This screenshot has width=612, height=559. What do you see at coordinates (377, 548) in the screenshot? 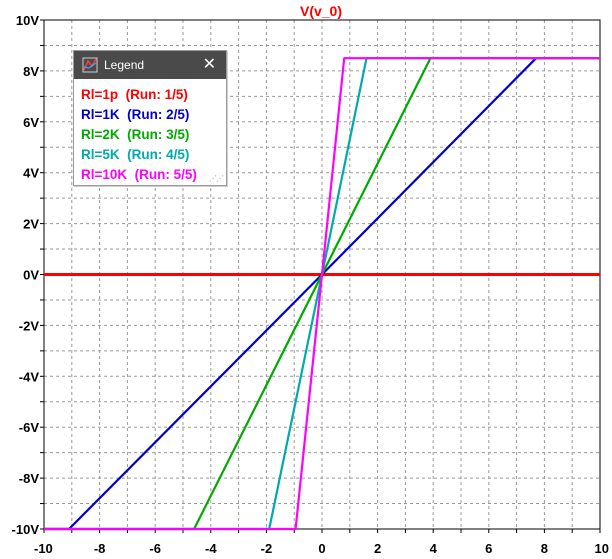
I see `x-tick-label: 2` at bounding box center [377, 548].